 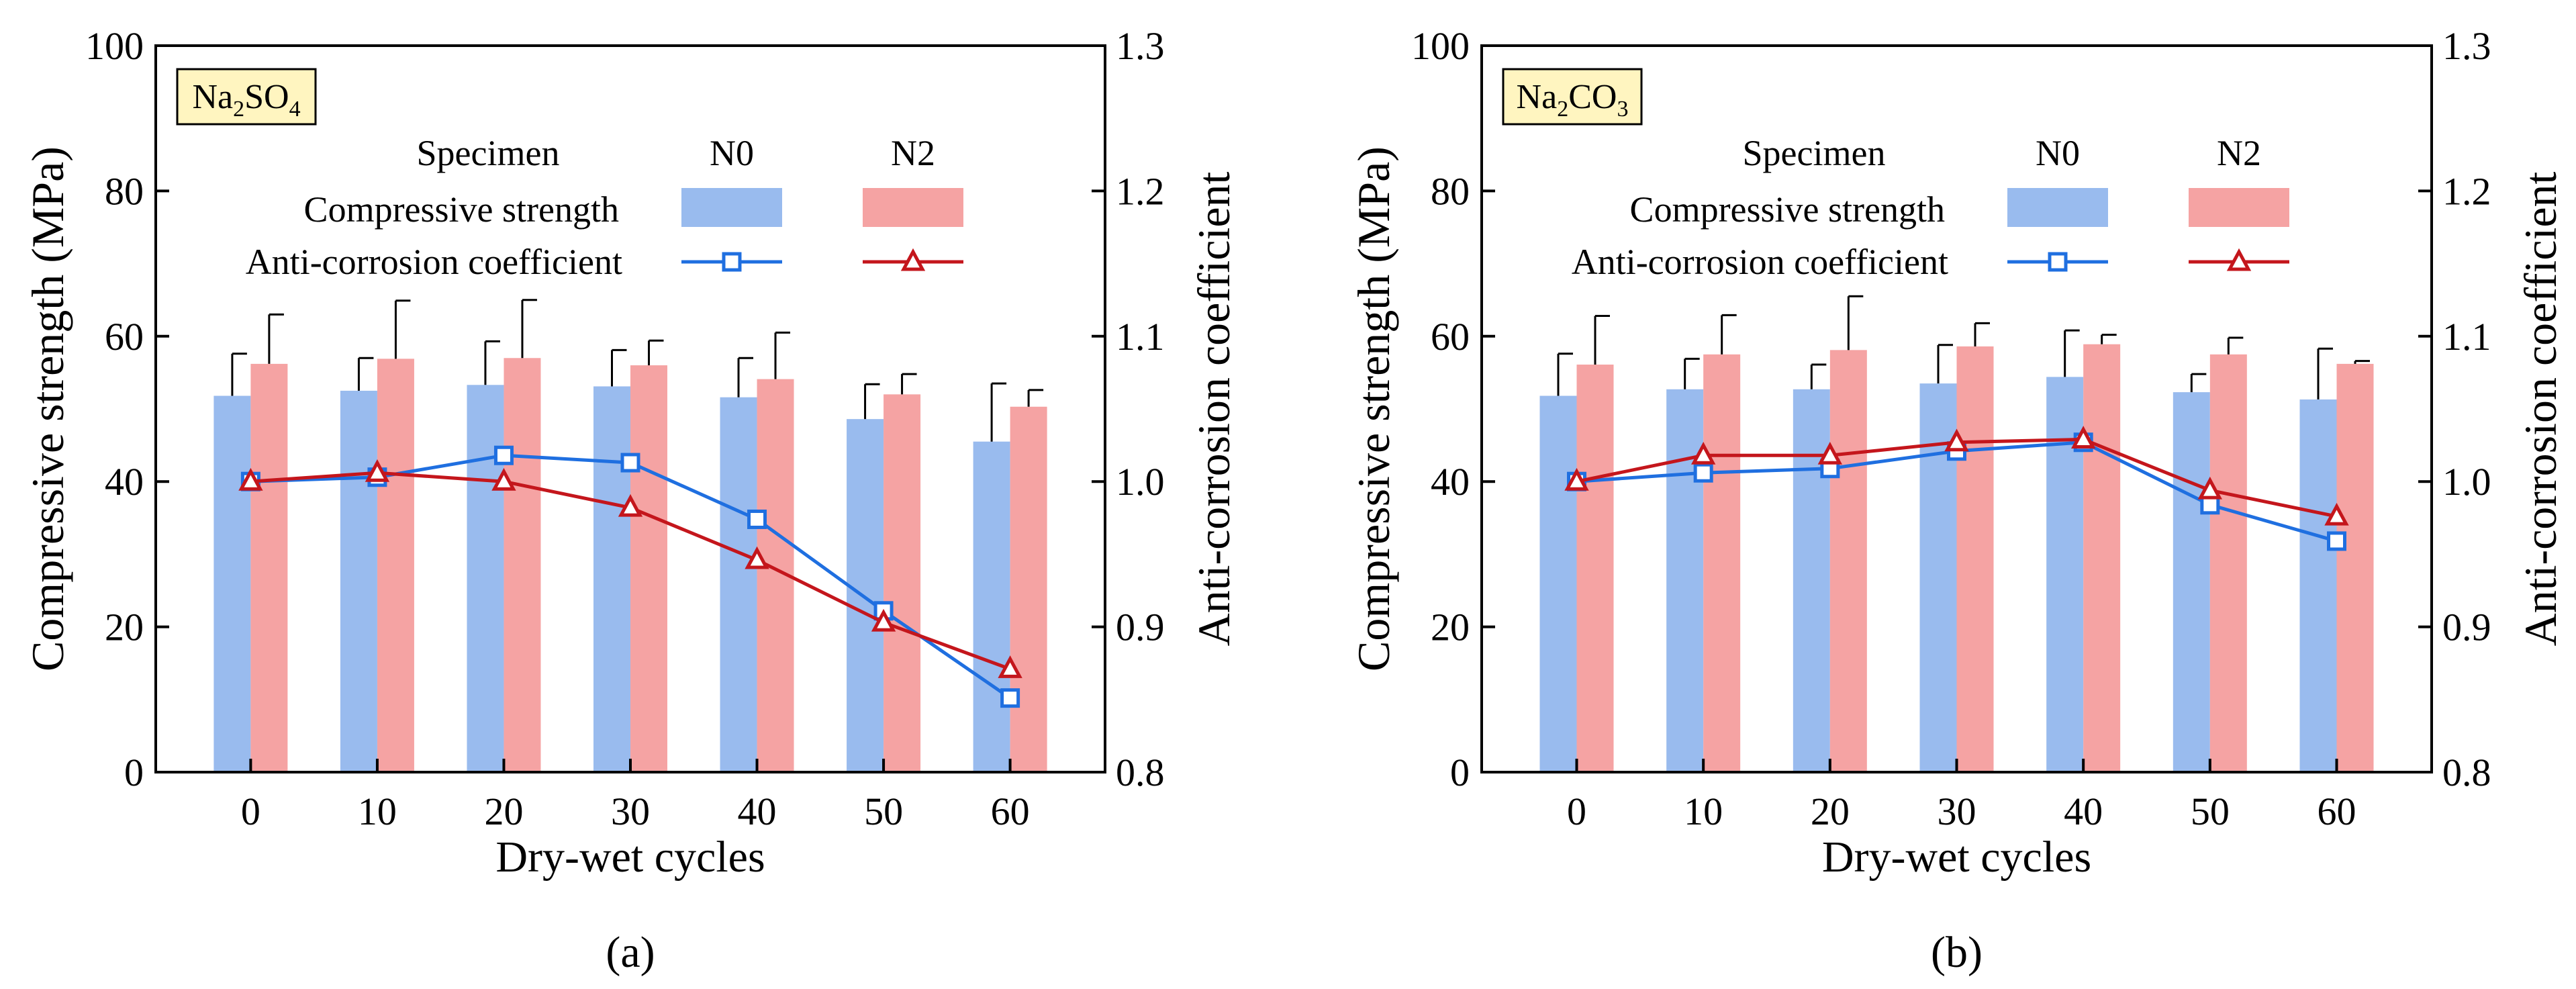 I want to click on legend-col-n2: N2, so click(x=913, y=153).